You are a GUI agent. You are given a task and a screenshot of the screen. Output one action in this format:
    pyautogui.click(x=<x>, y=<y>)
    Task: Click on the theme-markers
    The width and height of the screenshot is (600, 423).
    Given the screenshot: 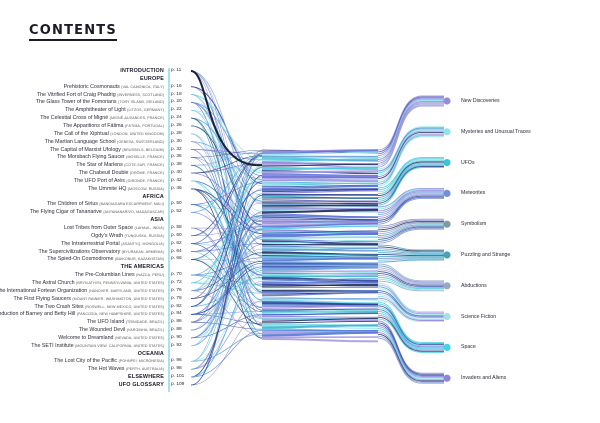 What is the action you would take?
    pyautogui.click(x=447, y=239)
    